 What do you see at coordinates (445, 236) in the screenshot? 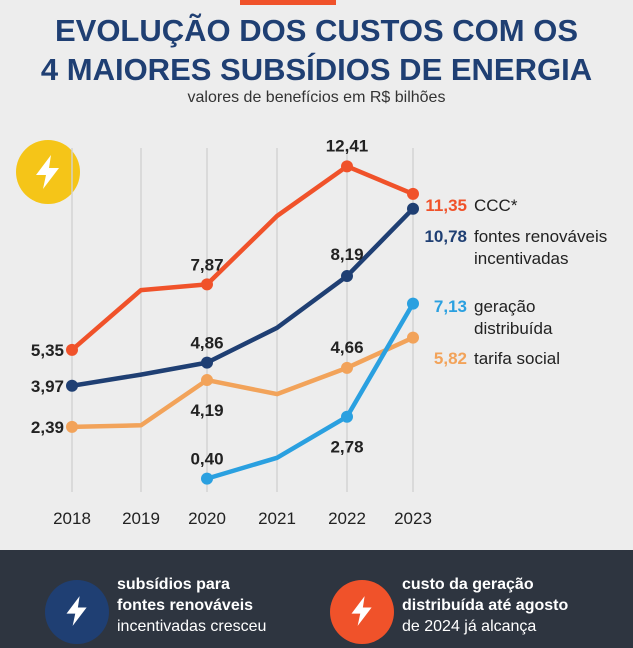
I see `legend-value: 10,78` at bounding box center [445, 236].